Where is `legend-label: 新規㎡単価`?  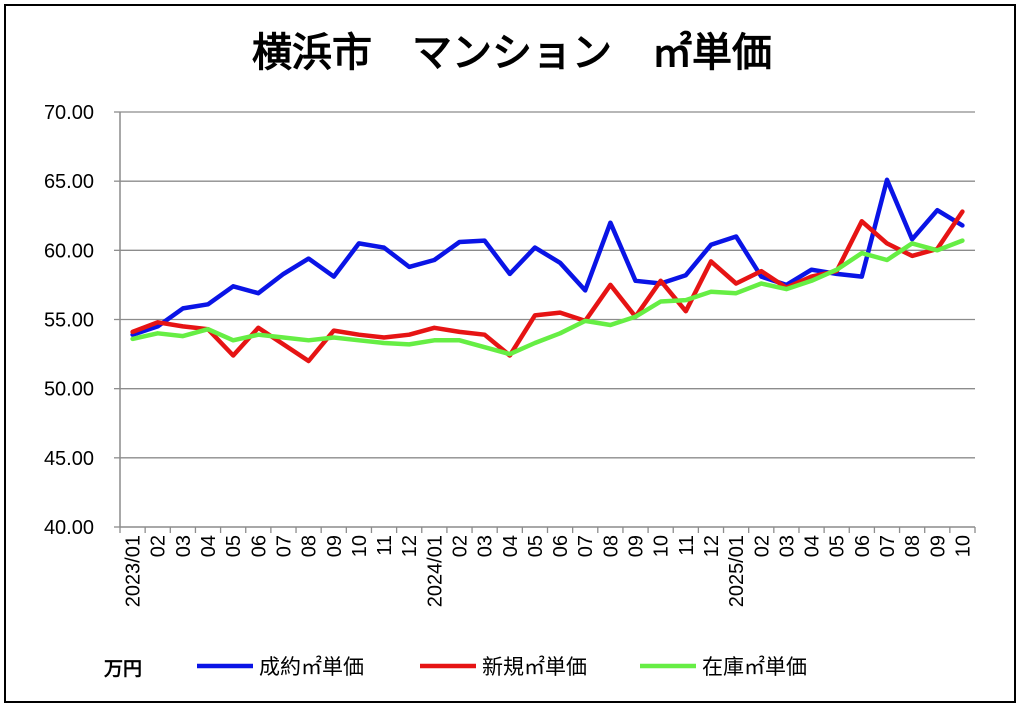 legend-label: 新規㎡単価 is located at coordinates (534, 667).